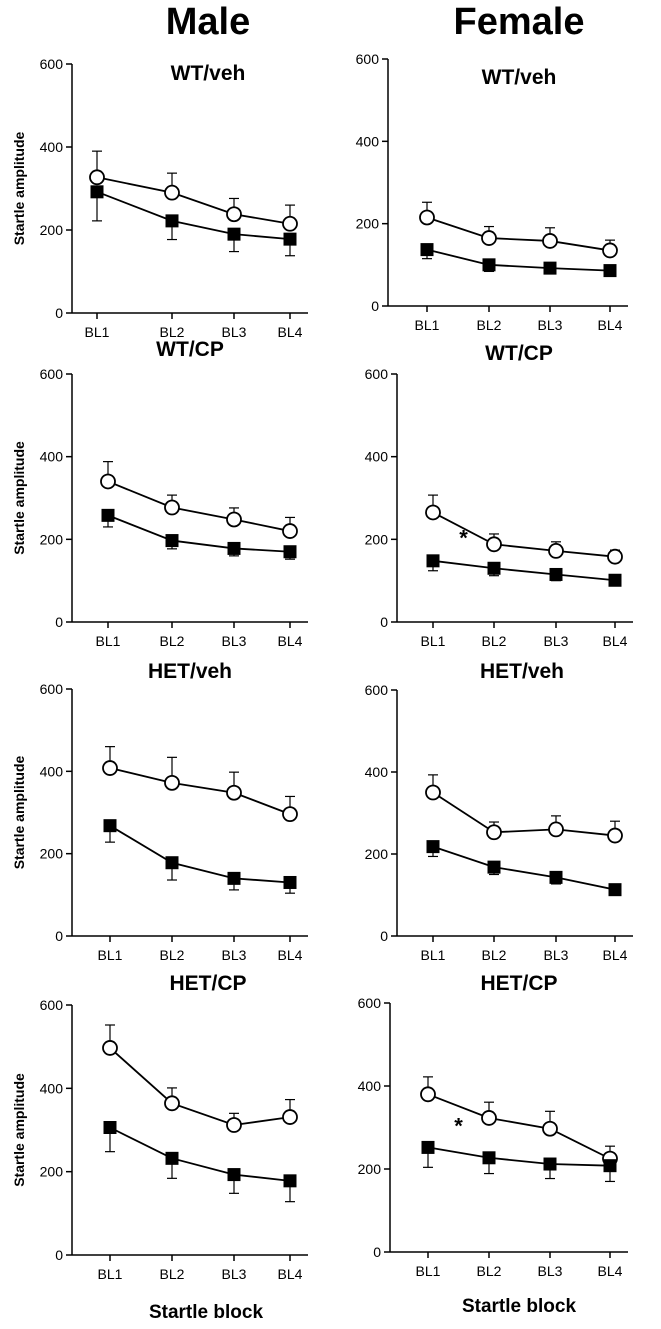 This screenshot has width=661, height=1329. I want to click on panel-title: WT/veh, so click(519, 77).